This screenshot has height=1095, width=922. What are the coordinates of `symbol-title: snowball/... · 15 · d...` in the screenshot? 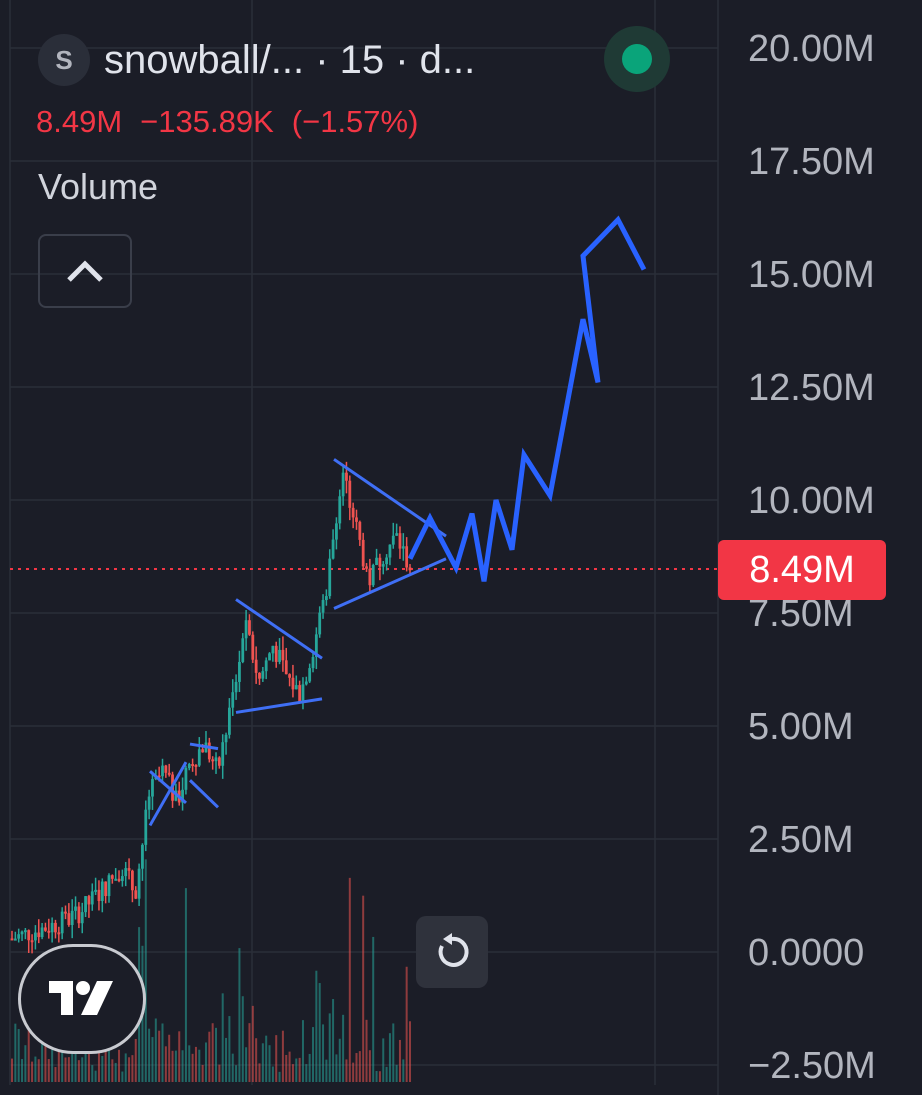 It's located at (290, 59).